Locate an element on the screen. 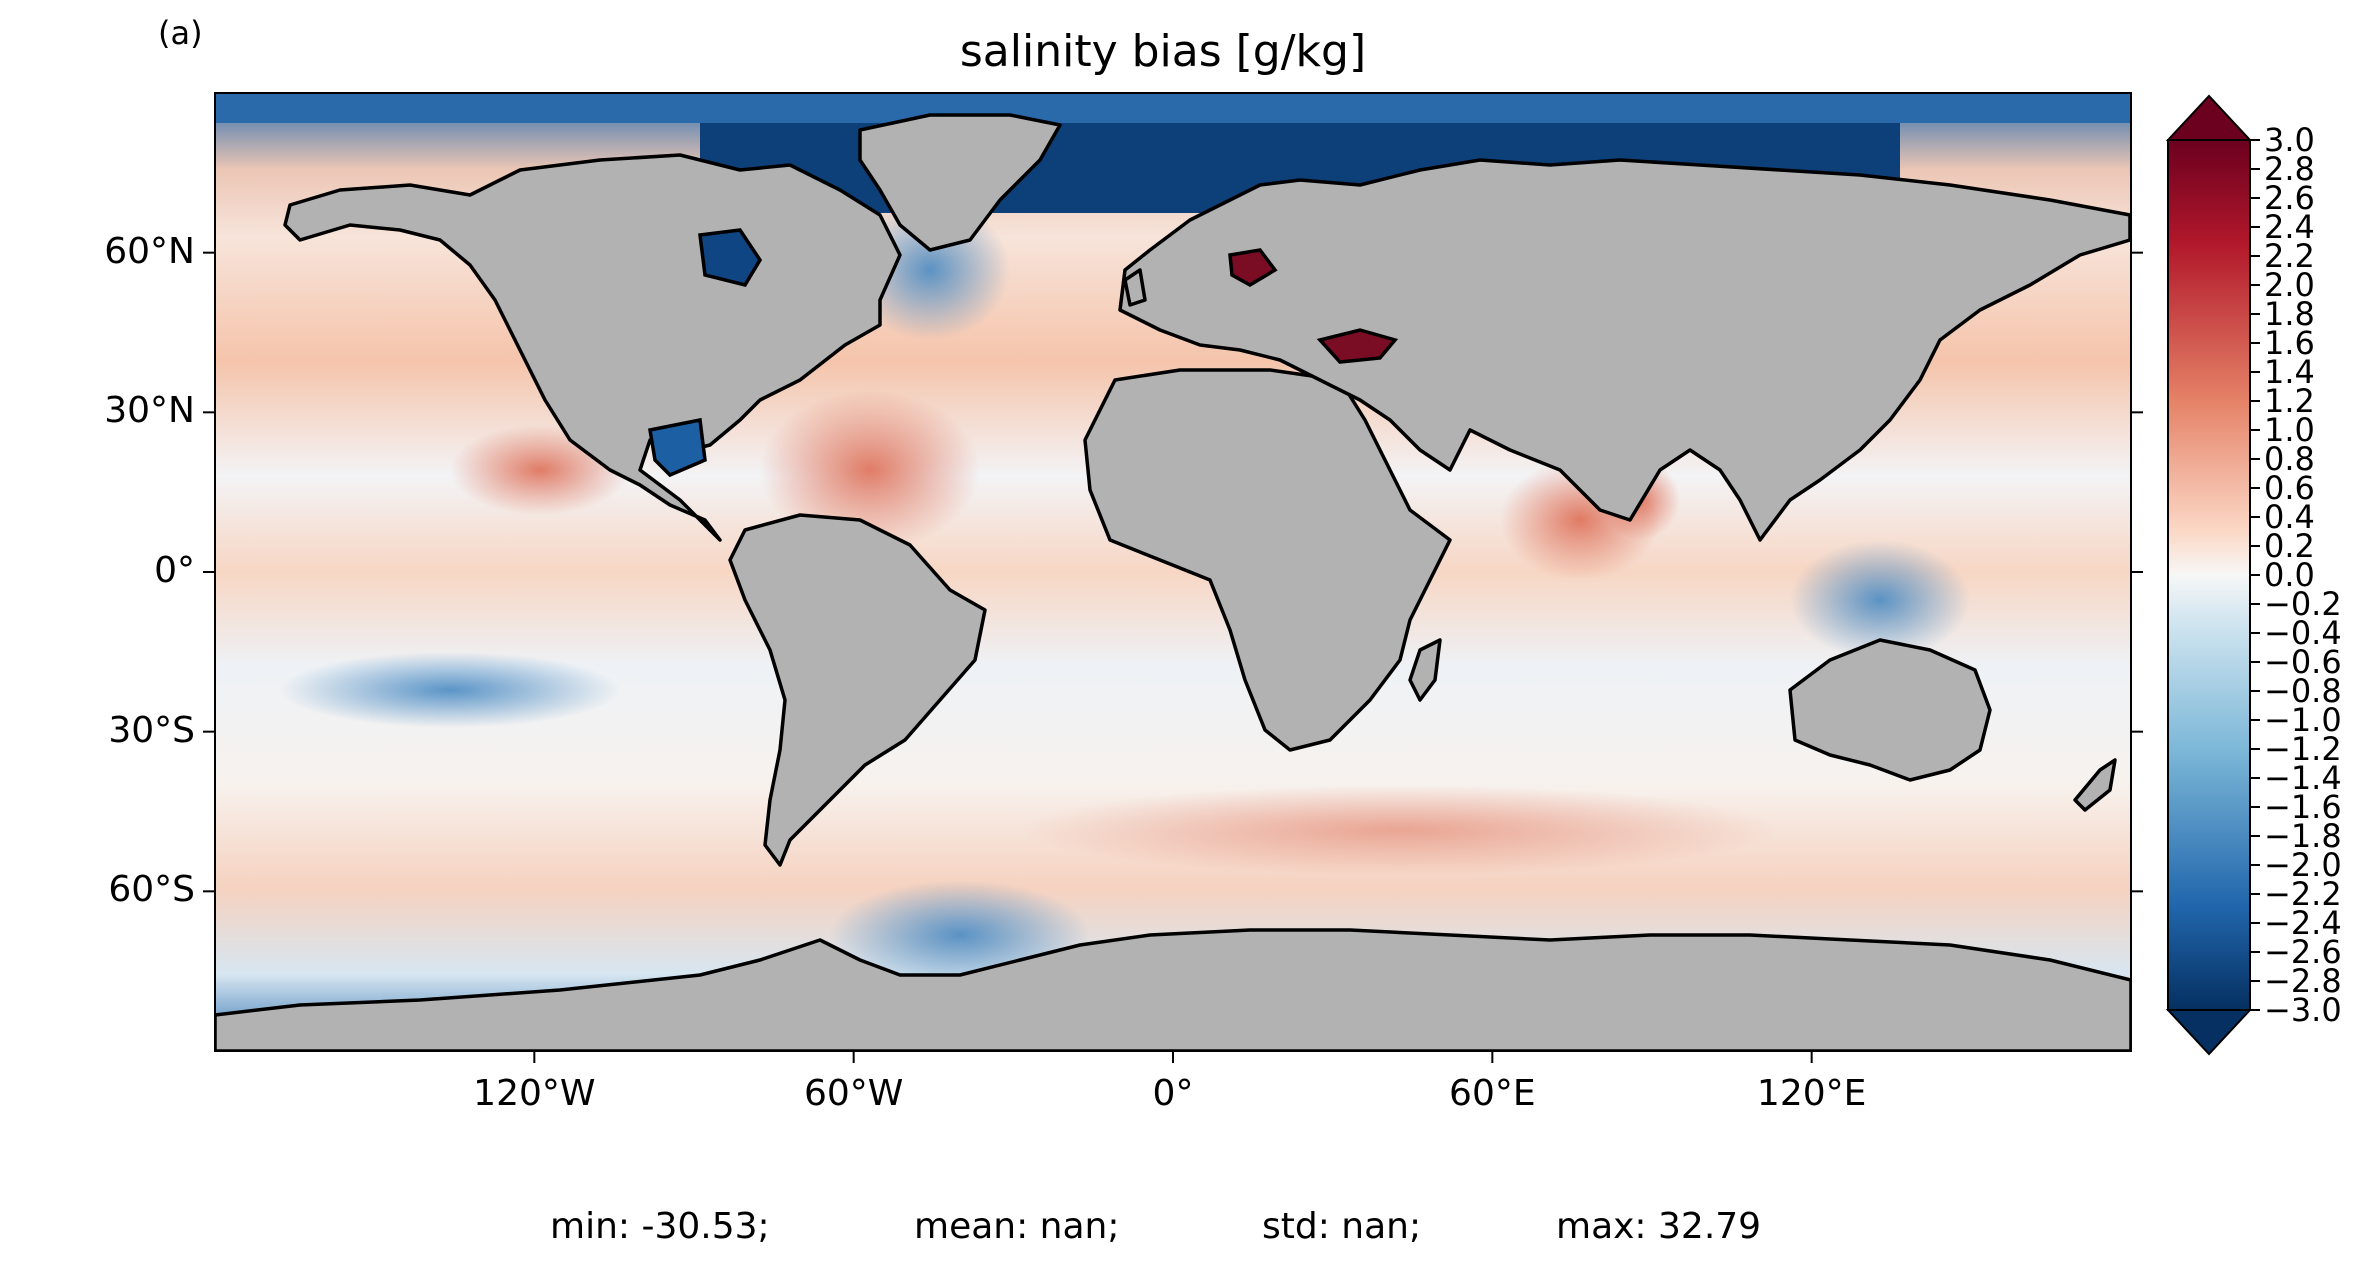 The image size is (2362, 1263). south-america-land is located at coordinates (857, 690).